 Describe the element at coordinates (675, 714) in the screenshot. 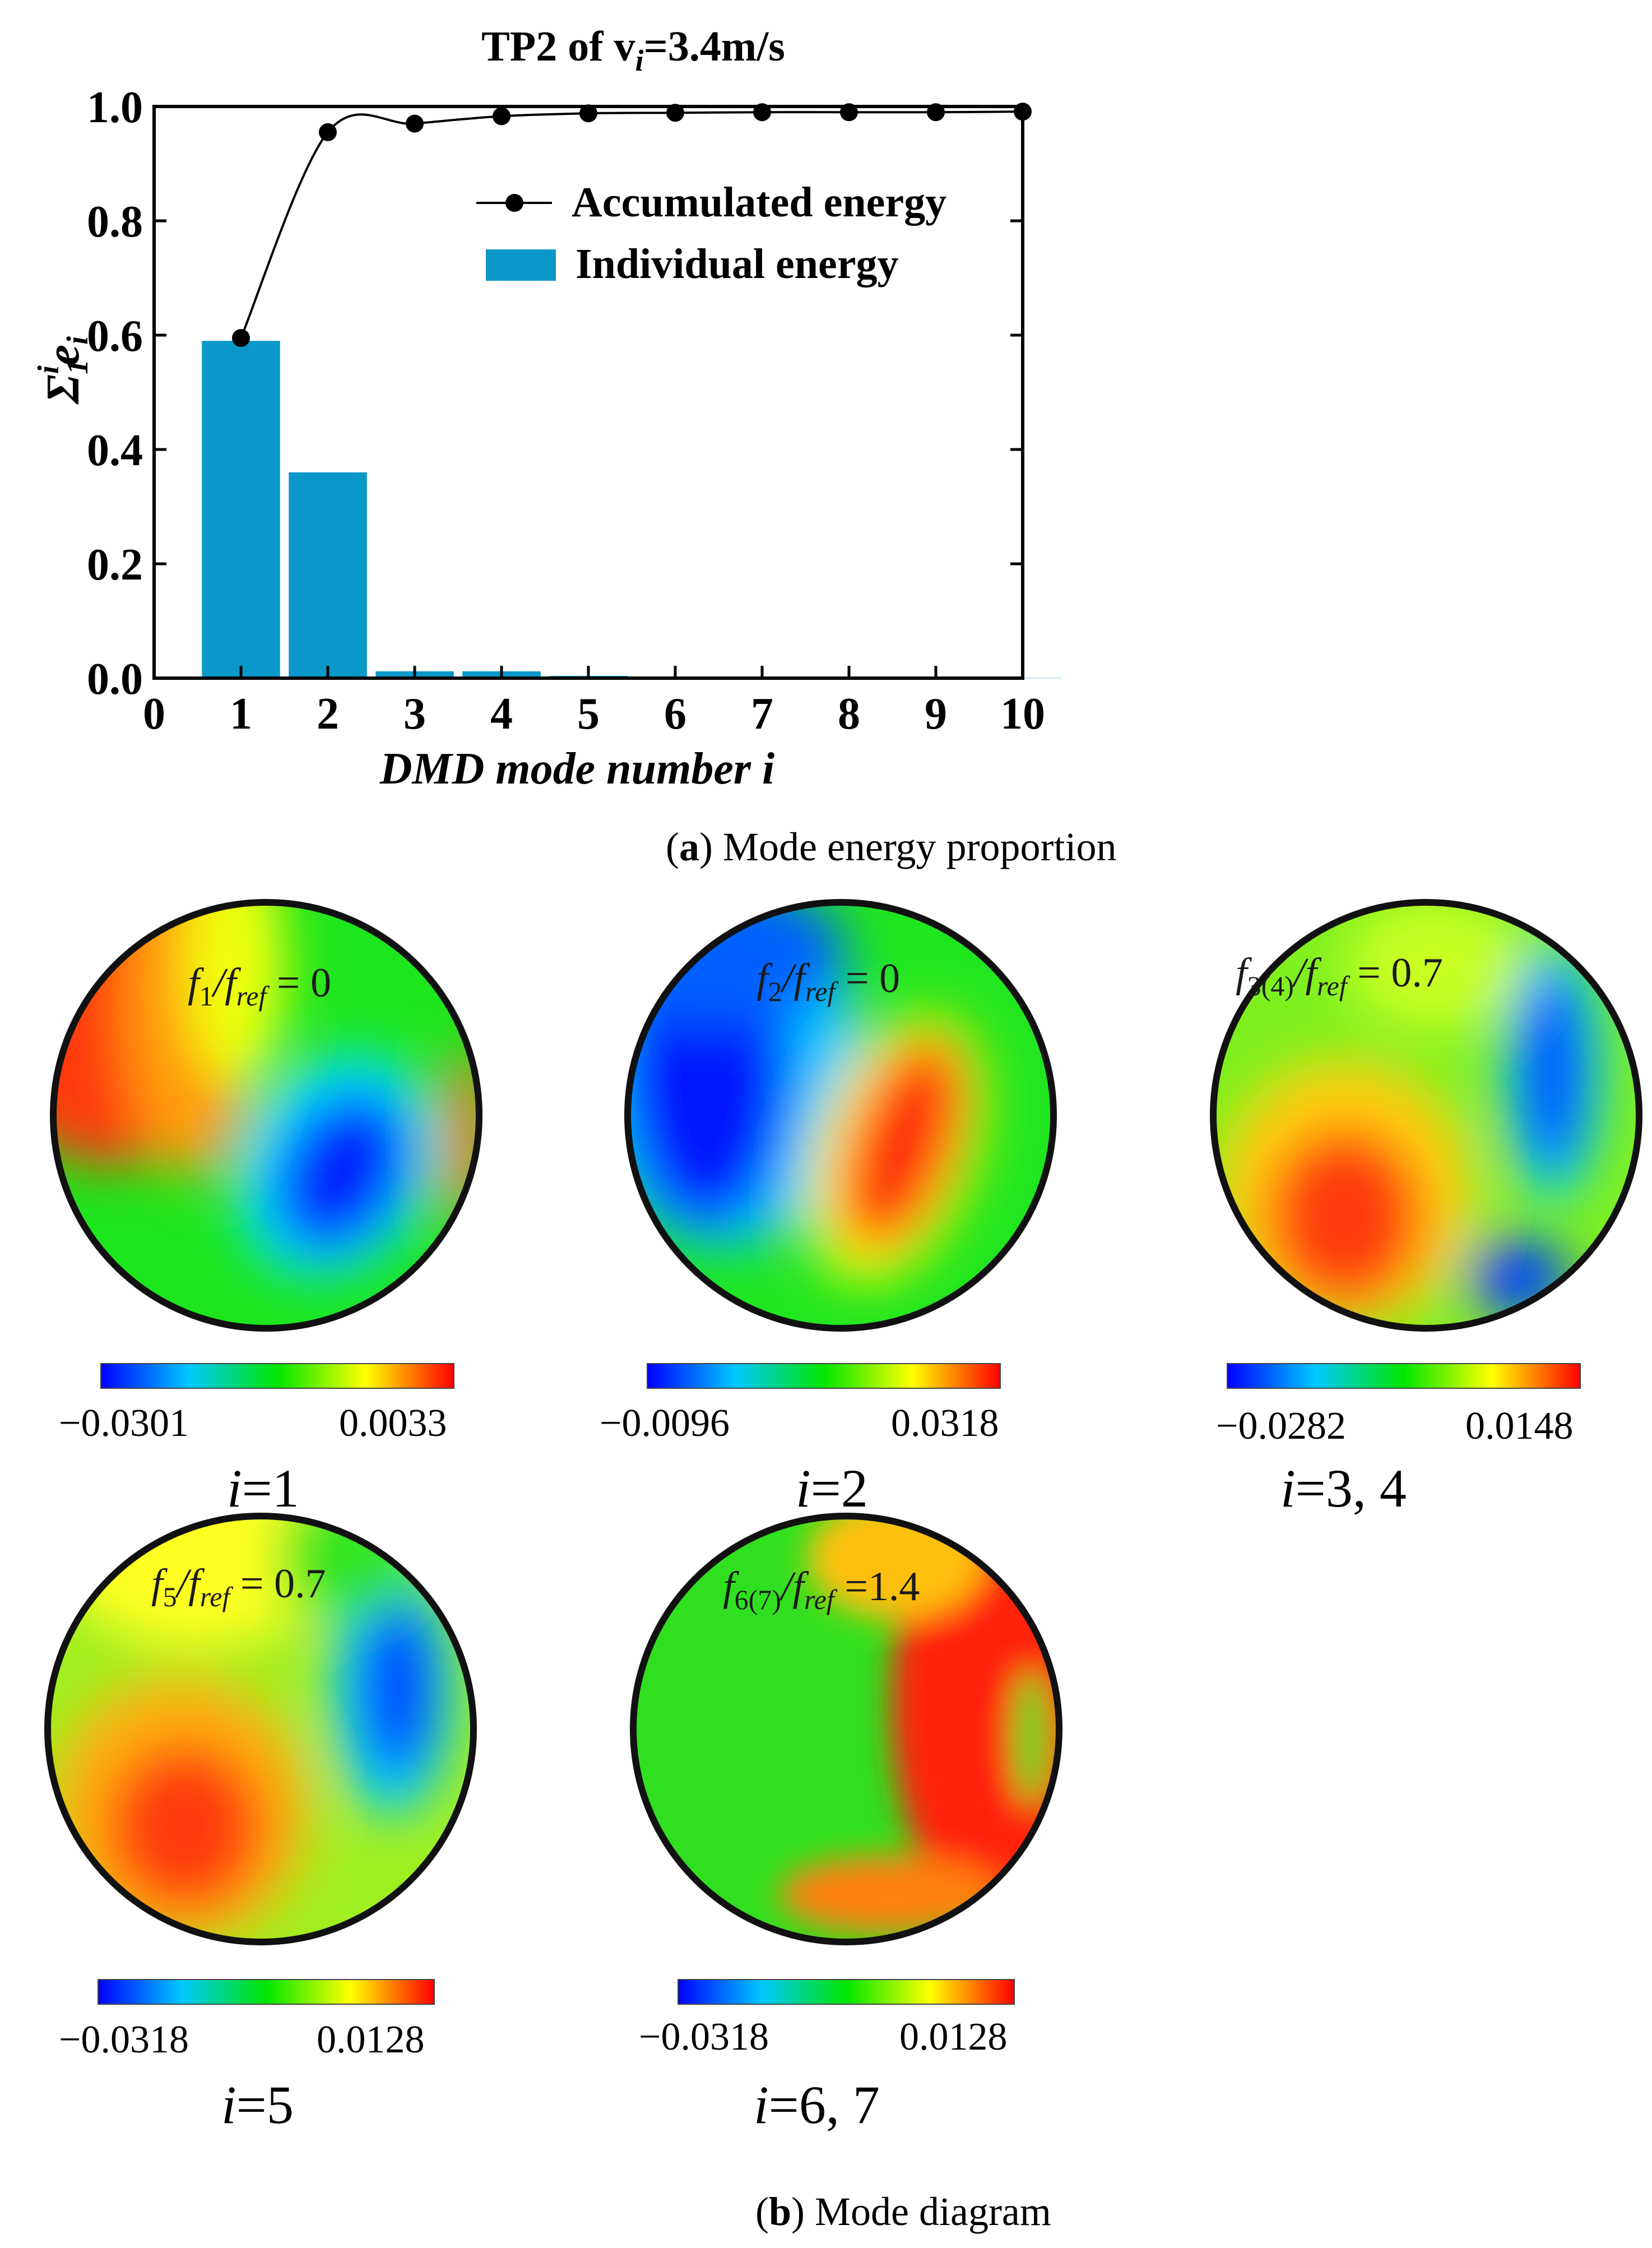

I see `x-tick-label-6: 6` at that location.